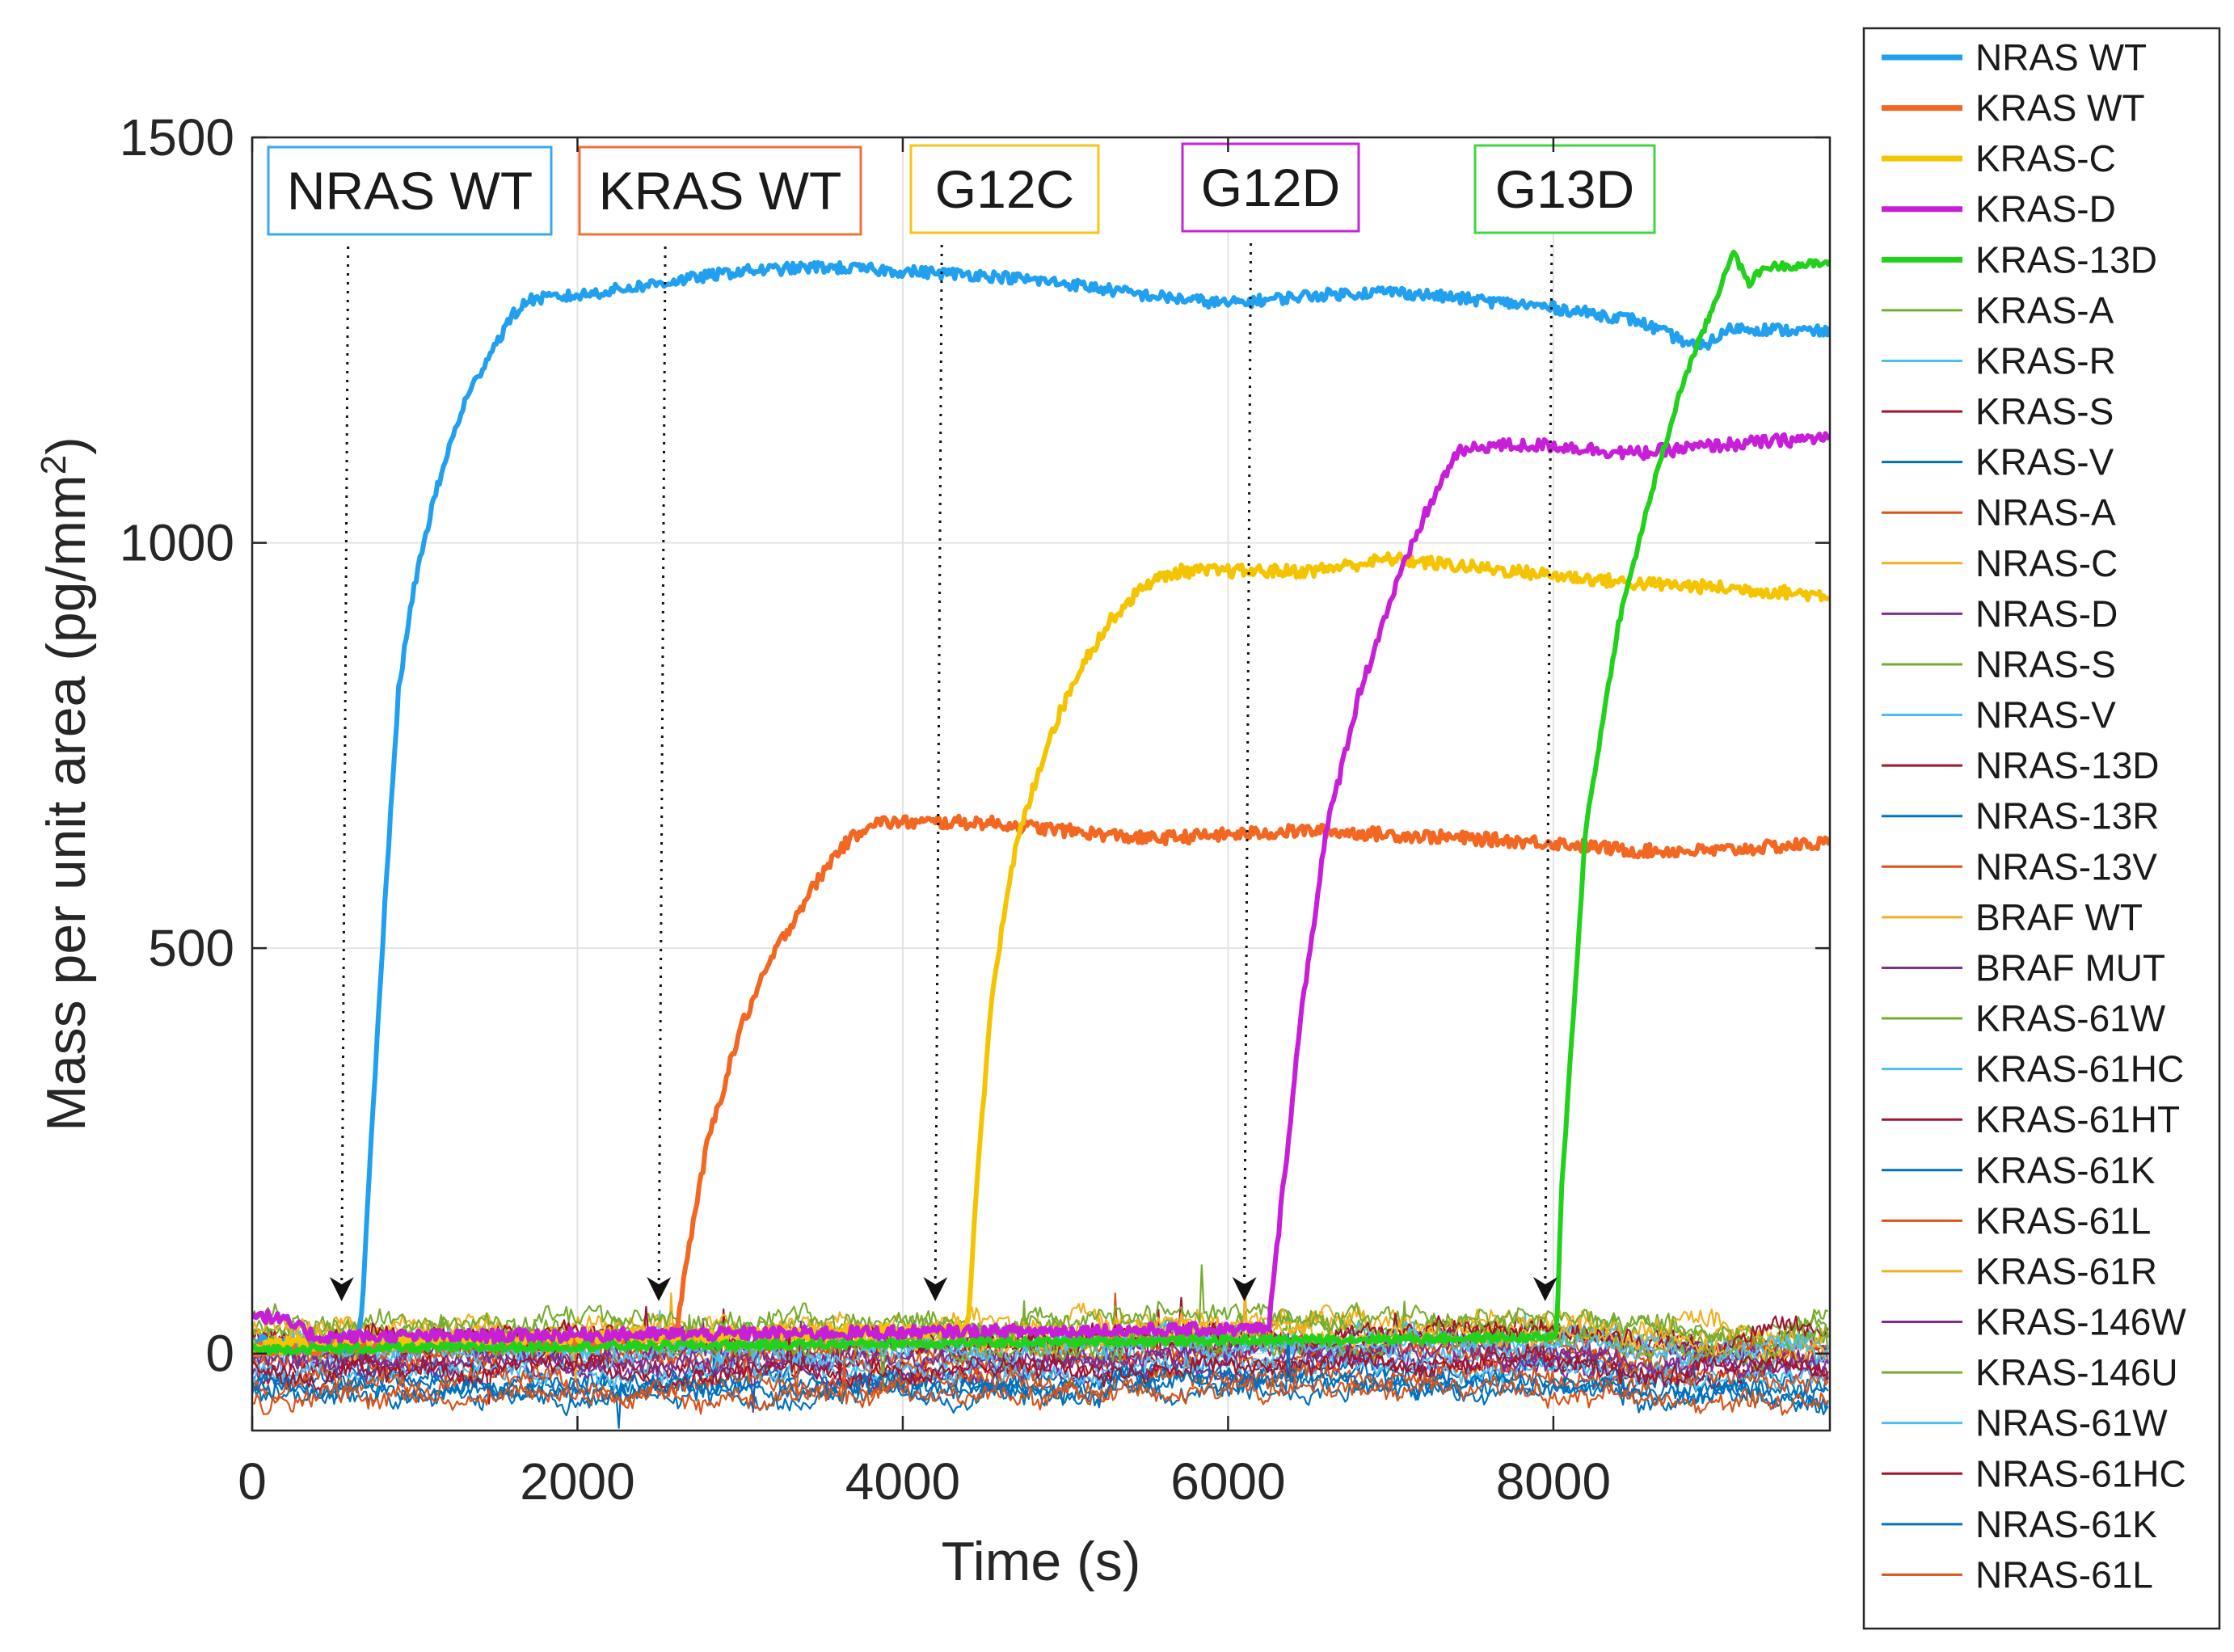 This screenshot has height=1652, width=2234. What do you see at coordinates (902, 1481) in the screenshot?
I see `x-tick-label: 4000` at bounding box center [902, 1481].